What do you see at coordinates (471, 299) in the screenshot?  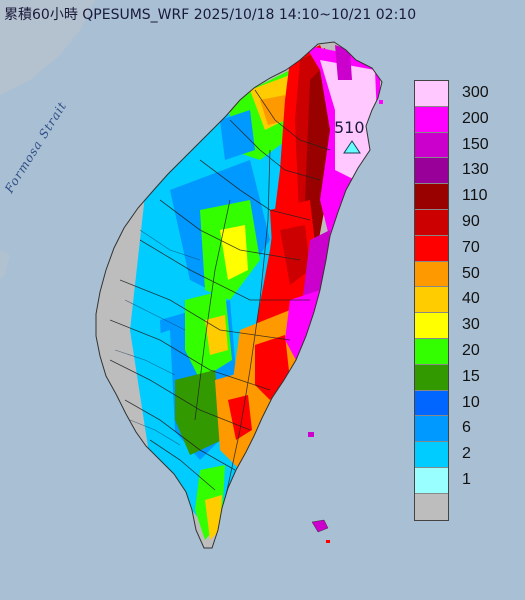 I see `legend-label: 40` at bounding box center [471, 299].